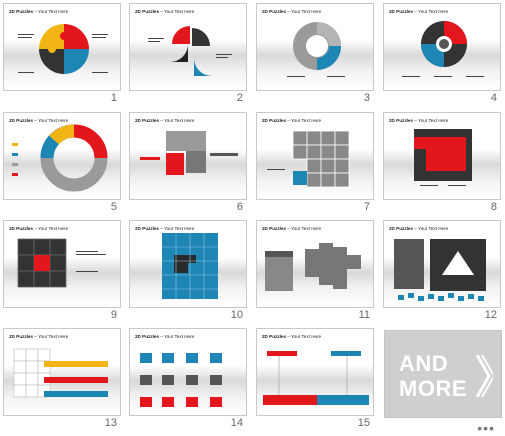 This screenshot has width=505, height=436. Describe the element at coordinates (113, 315) in the screenshot. I see `slide-number: 9` at that location.